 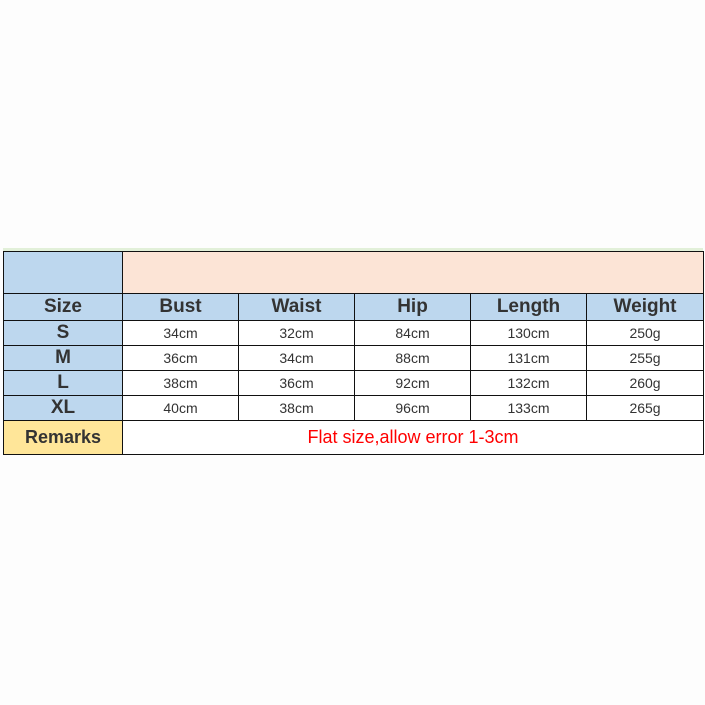 What do you see at coordinates (296, 333) in the screenshot?
I see `waist-cell: 32cm` at bounding box center [296, 333].